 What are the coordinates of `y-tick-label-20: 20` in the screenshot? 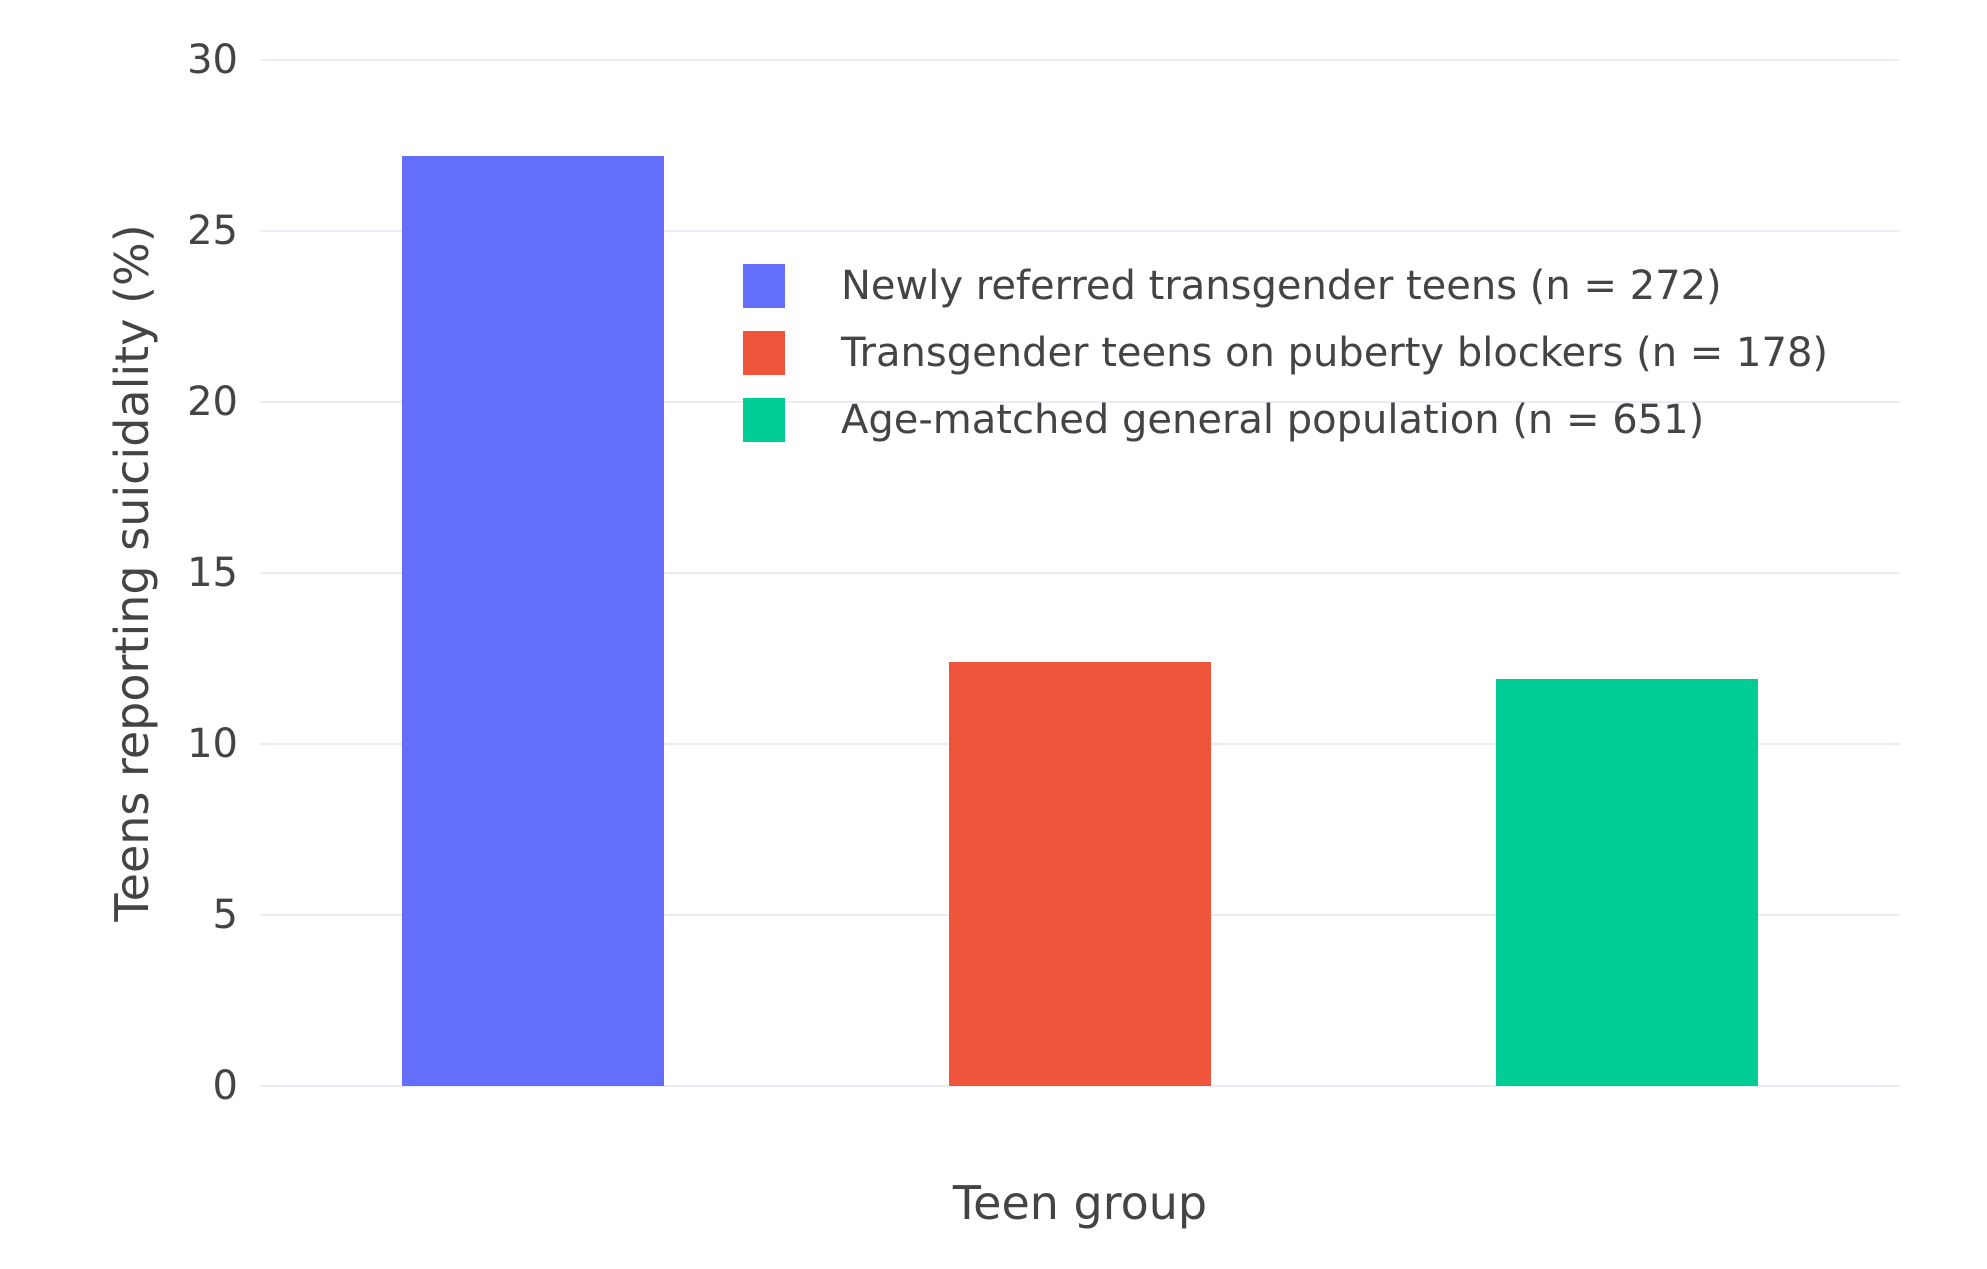 It's located at (212, 402).